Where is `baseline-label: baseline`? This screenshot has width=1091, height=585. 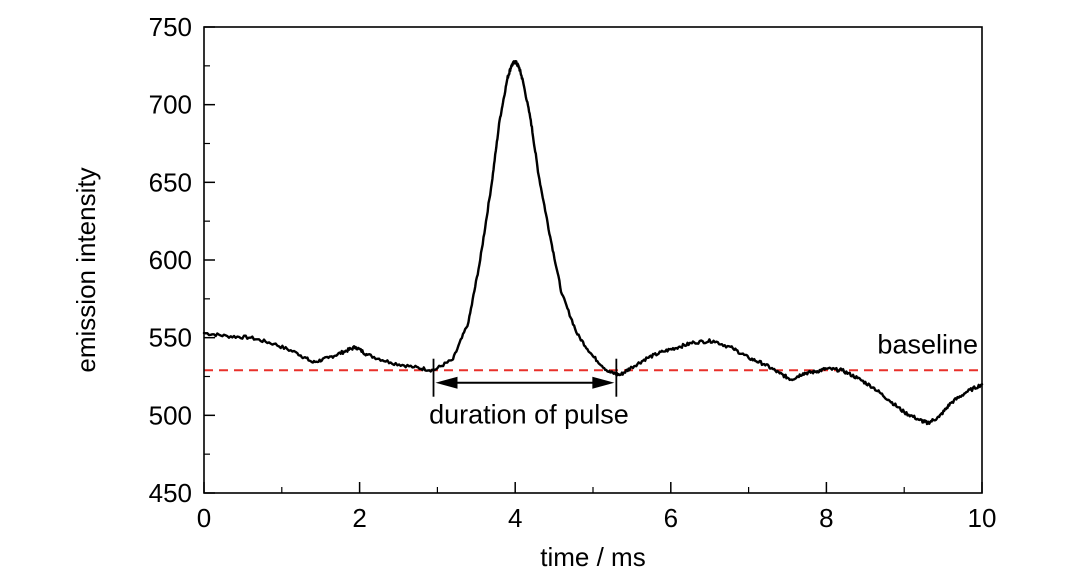 baseline-label: baseline is located at coordinates (927, 344).